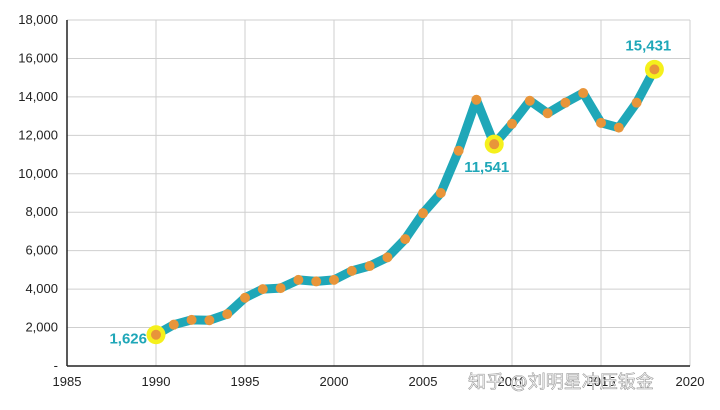 This screenshot has width=720, height=410. I want to click on y-tick-label: 10,000, so click(38, 173).